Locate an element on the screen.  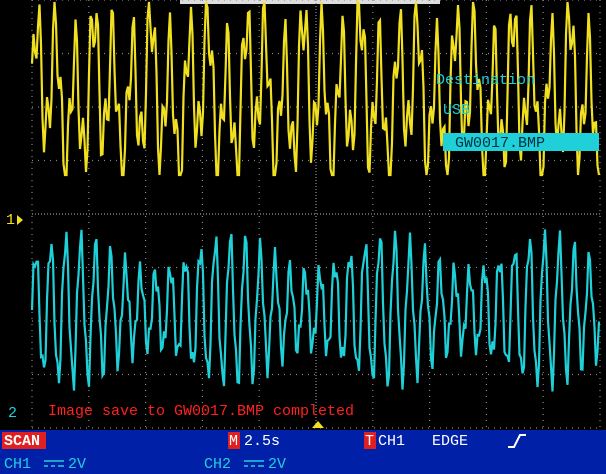
trigger-icon: T is located at coordinates (369, 441).